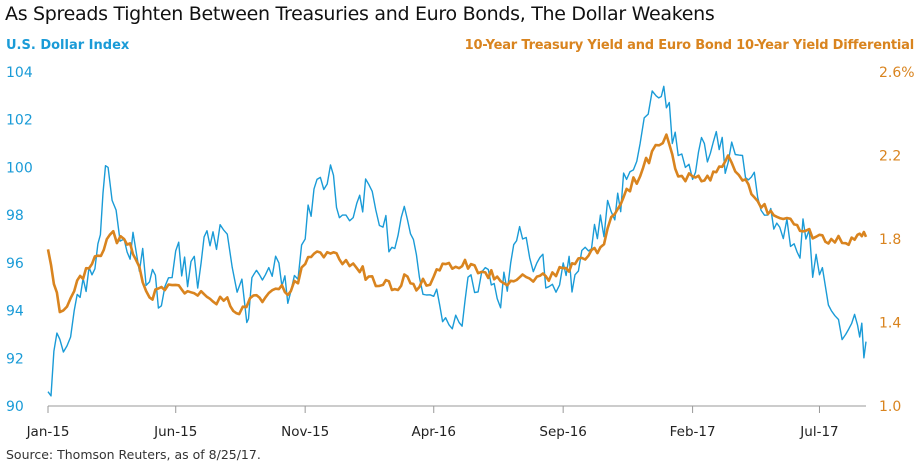 The height and width of the screenshot is (467, 916). Describe the element at coordinates (15, 359) in the screenshot. I see `left-tick-label: 92` at that location.